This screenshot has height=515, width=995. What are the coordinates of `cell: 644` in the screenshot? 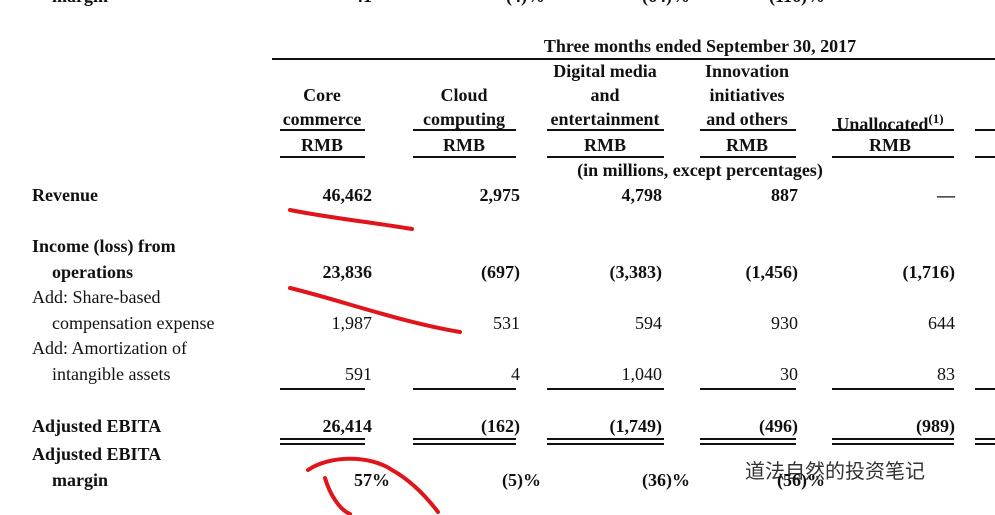 It's located at (941, 323).